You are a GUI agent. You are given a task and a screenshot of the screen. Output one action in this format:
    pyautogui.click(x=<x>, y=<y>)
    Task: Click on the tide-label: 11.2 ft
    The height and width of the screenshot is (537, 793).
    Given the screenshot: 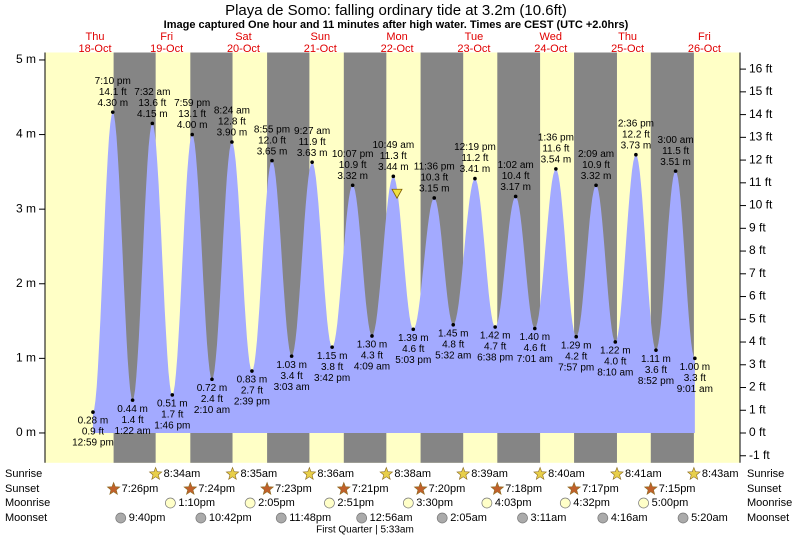 What is the action you would take?
    pyautogui.click(x=474, y=158)
    